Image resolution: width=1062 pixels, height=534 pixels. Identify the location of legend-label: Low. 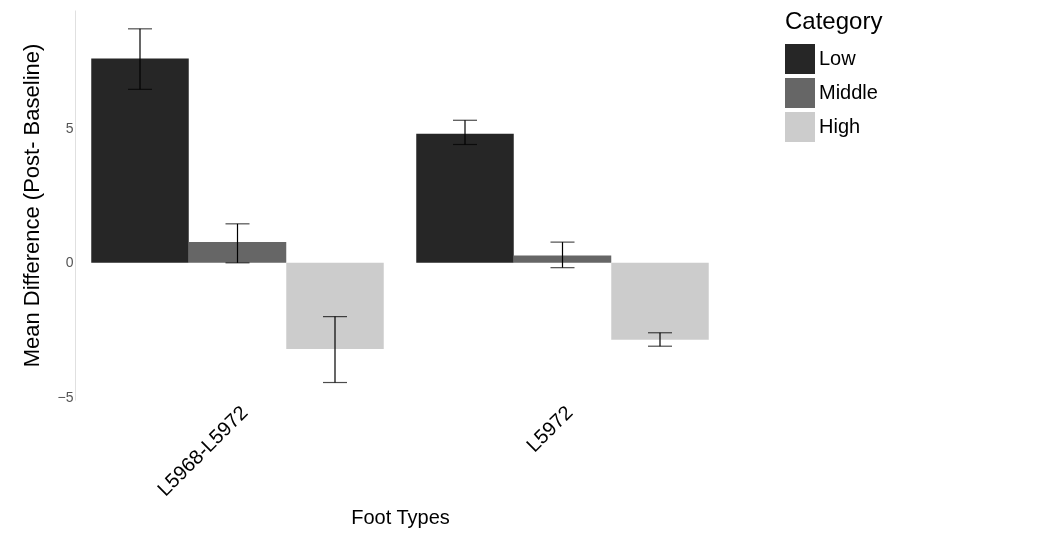
(838, 58).